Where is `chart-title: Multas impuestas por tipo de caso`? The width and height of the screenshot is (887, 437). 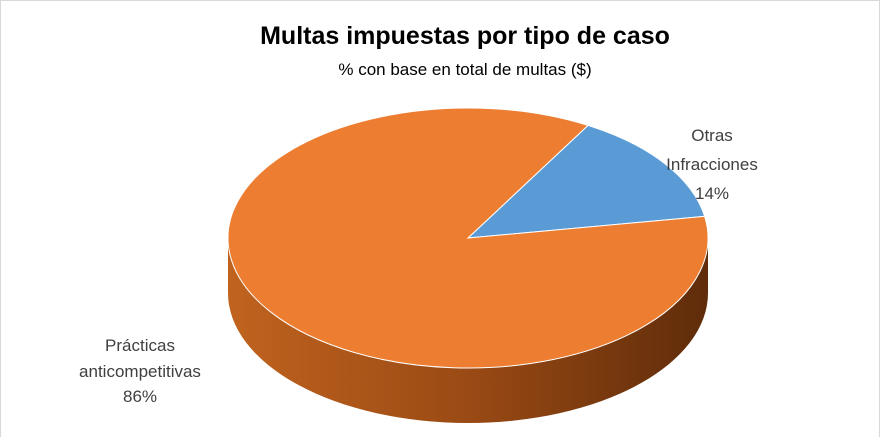 chart-title: Multas impuestas por tipo de caso is located at coordinates (465, 36).